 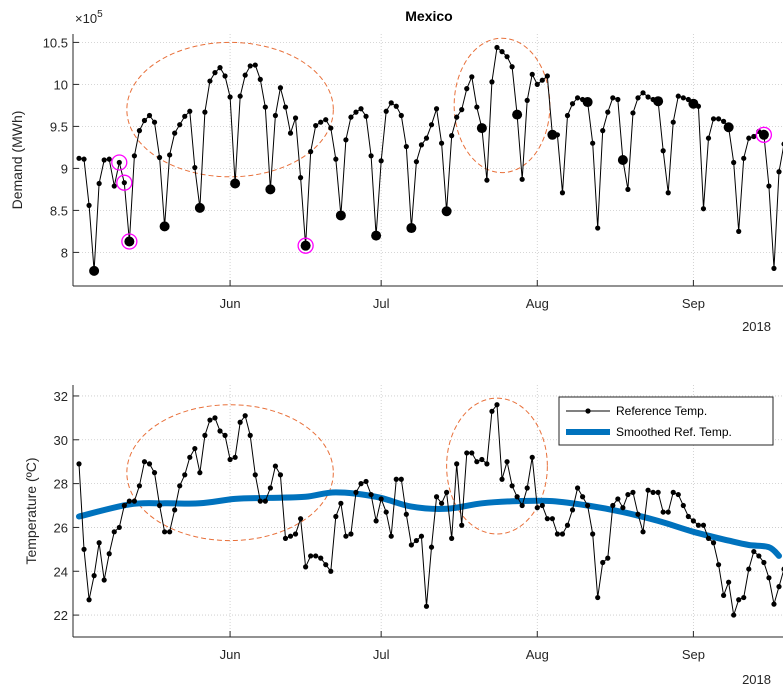 I want to click on temperature-y-tick-labels: 22 24 26 28 30 32, so click(x=61, y=506).